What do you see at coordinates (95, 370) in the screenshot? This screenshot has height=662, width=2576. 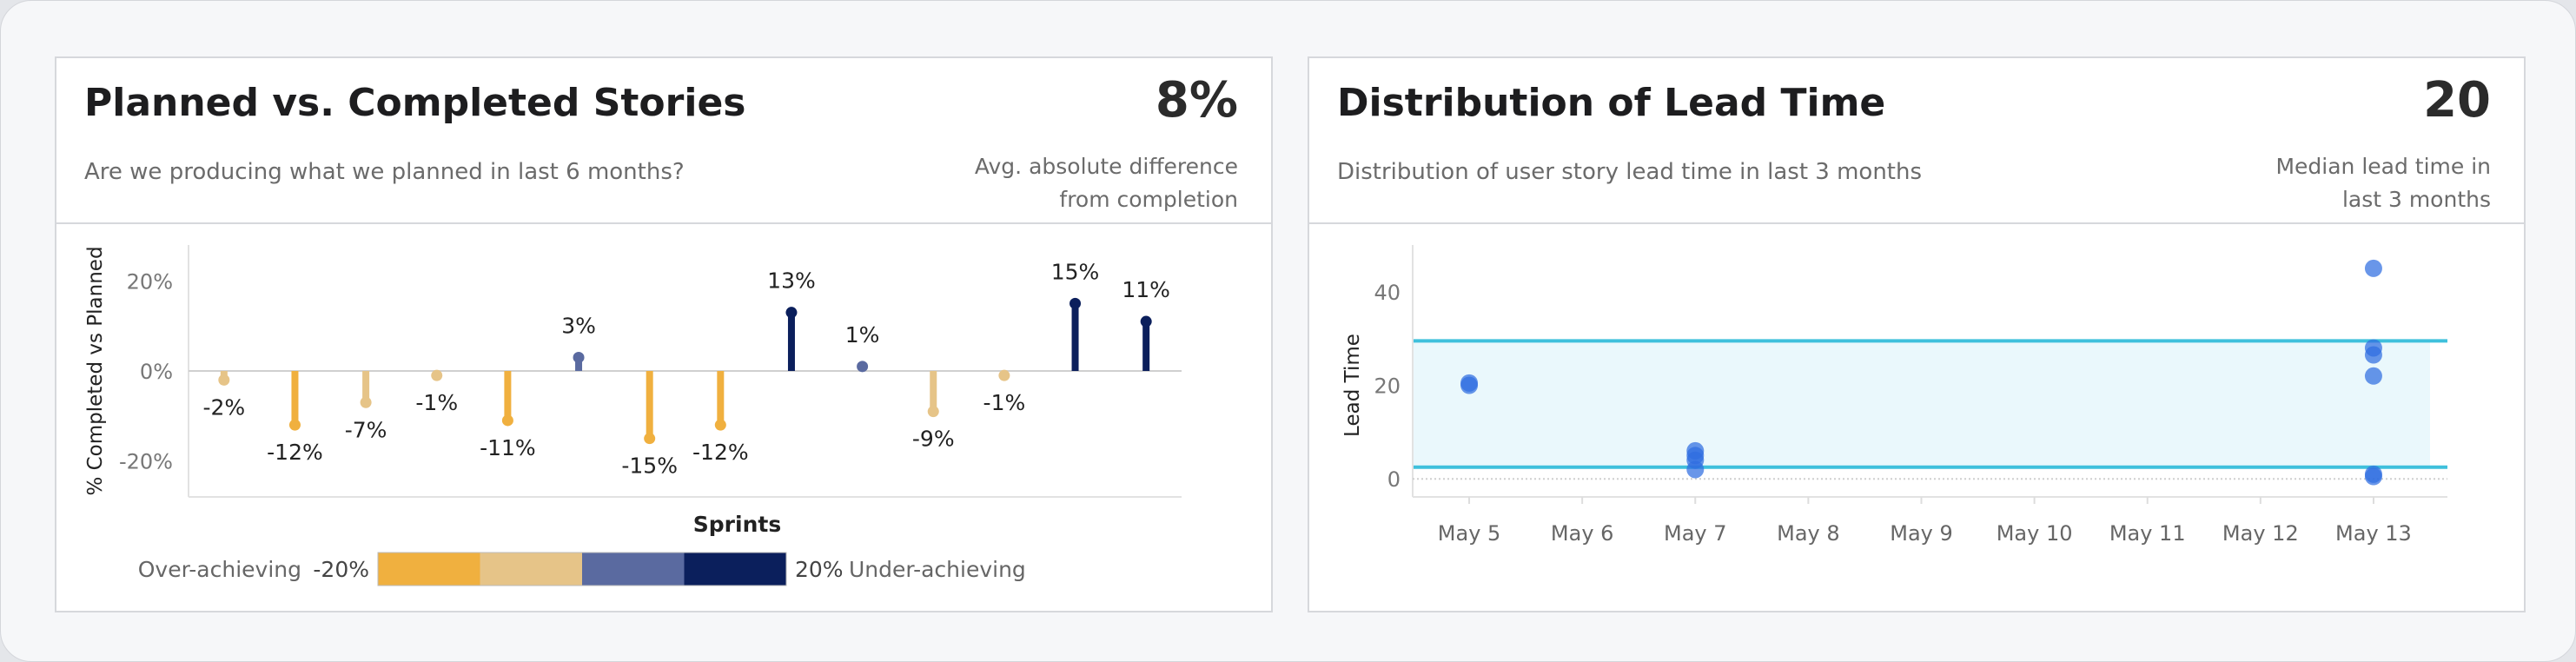 I see `y-axis-title: % Completed vs Planned` at bounding box center [95, 370].